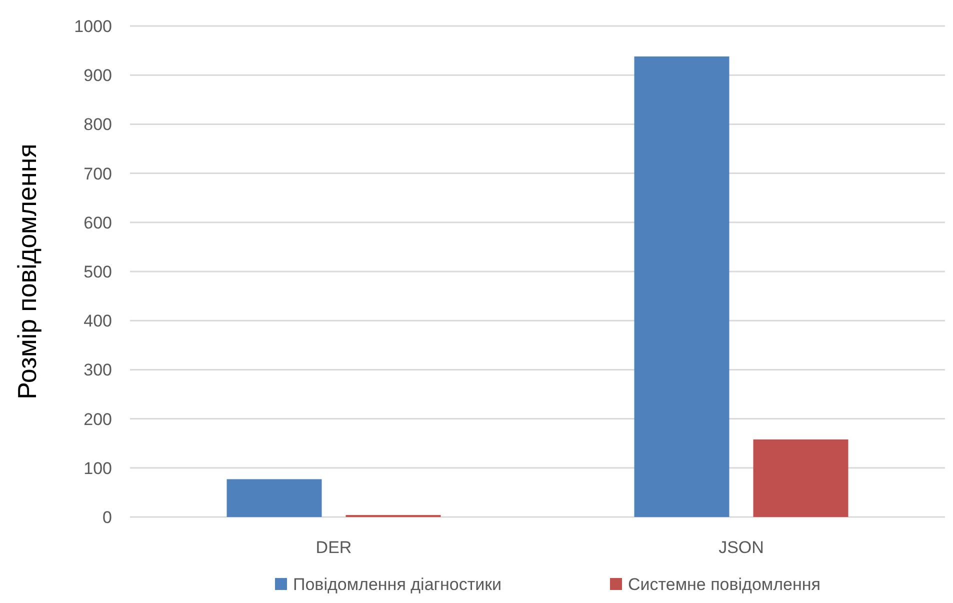 The height and width of the screenshot is (603, 953). Describe the element at coordinates (724, 584) in the screenshot. I see `legend-label: Системне повідомлення` at that location.